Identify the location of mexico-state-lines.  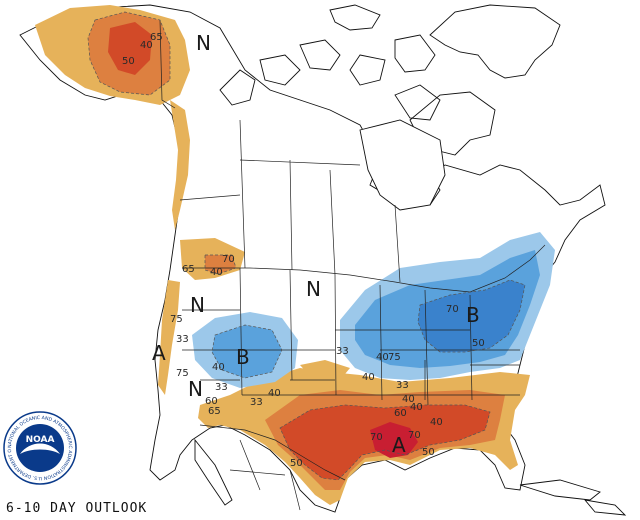
(265, 475).